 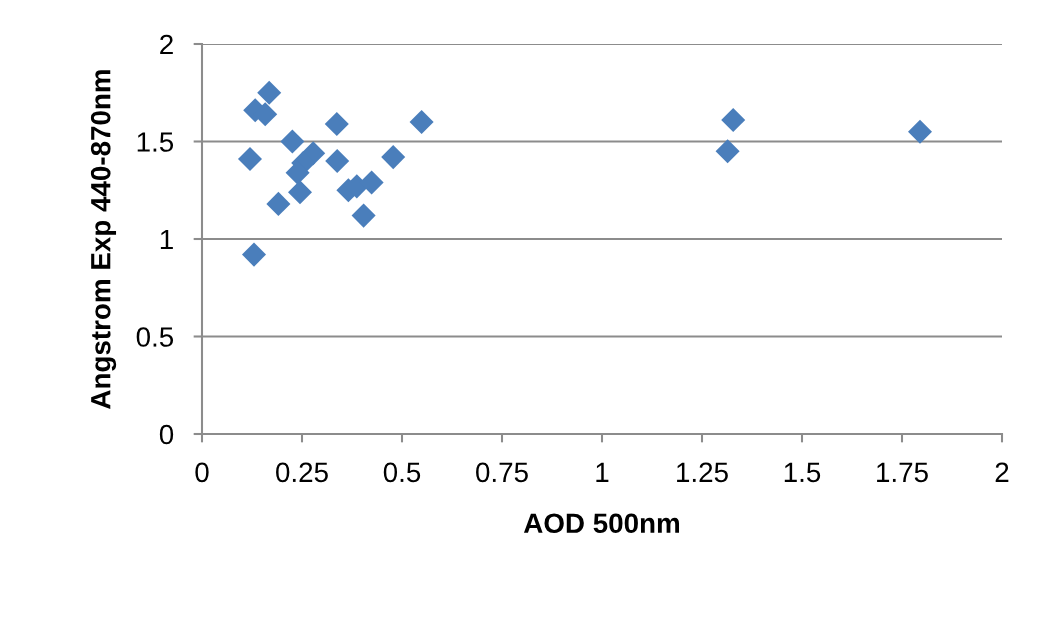 I want to click on x-tick-label: 0.75, so click(x=502, y=472).